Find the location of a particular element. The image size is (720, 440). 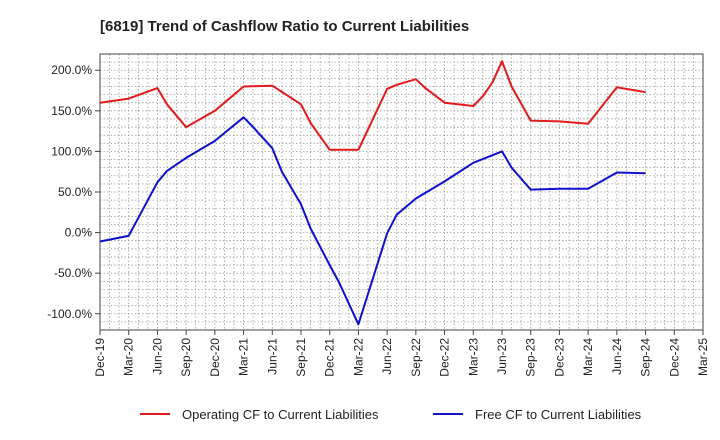

x-tick-label: Jun-21 is located at coordinates (272, 356).